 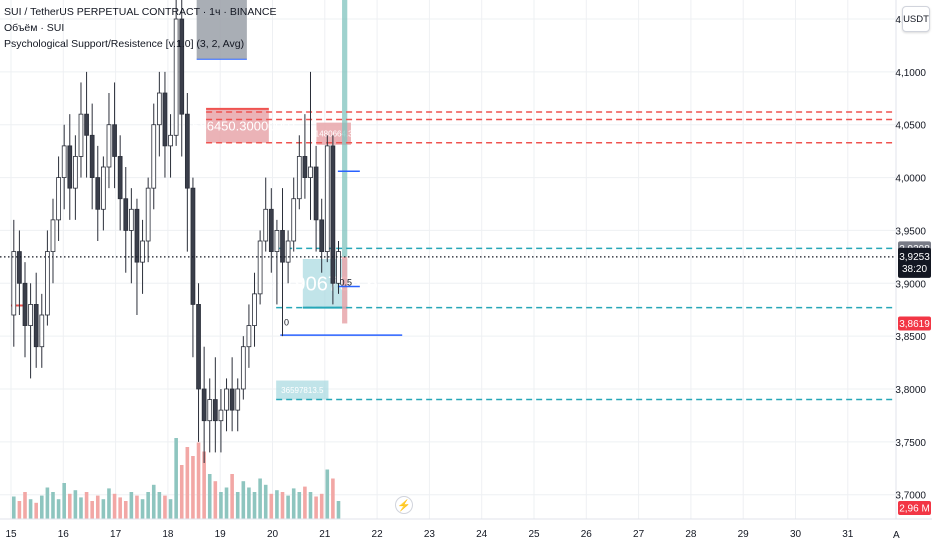 What do you see at coordinates (237, 125) in the screenshot?
I see `zone-red` at bounding box center [237, 125].